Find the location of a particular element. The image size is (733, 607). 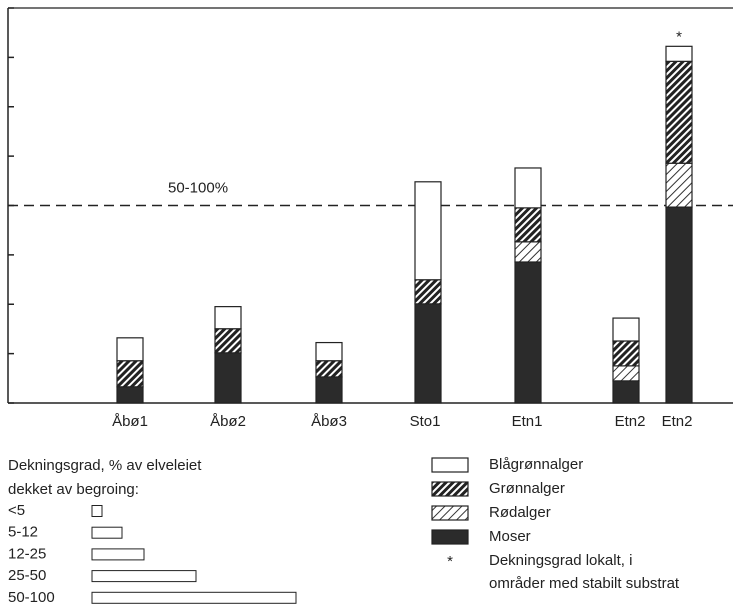

threshold-label: 50-100% is located at coordinates (198, 187).